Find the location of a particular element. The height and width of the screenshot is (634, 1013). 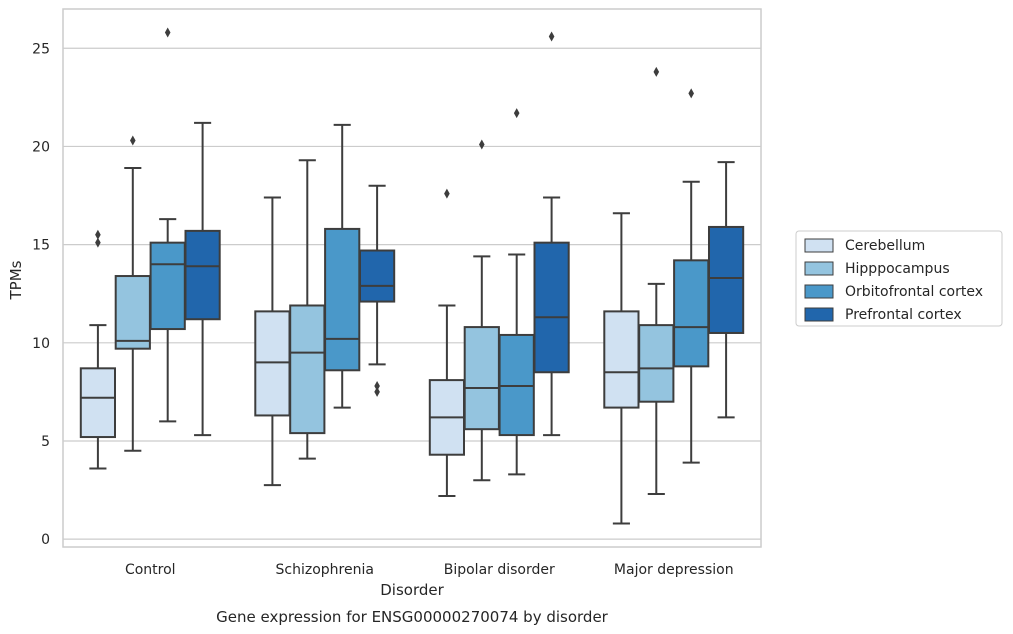

y-axis-title: TPMs is located at coordinates (16, 280).